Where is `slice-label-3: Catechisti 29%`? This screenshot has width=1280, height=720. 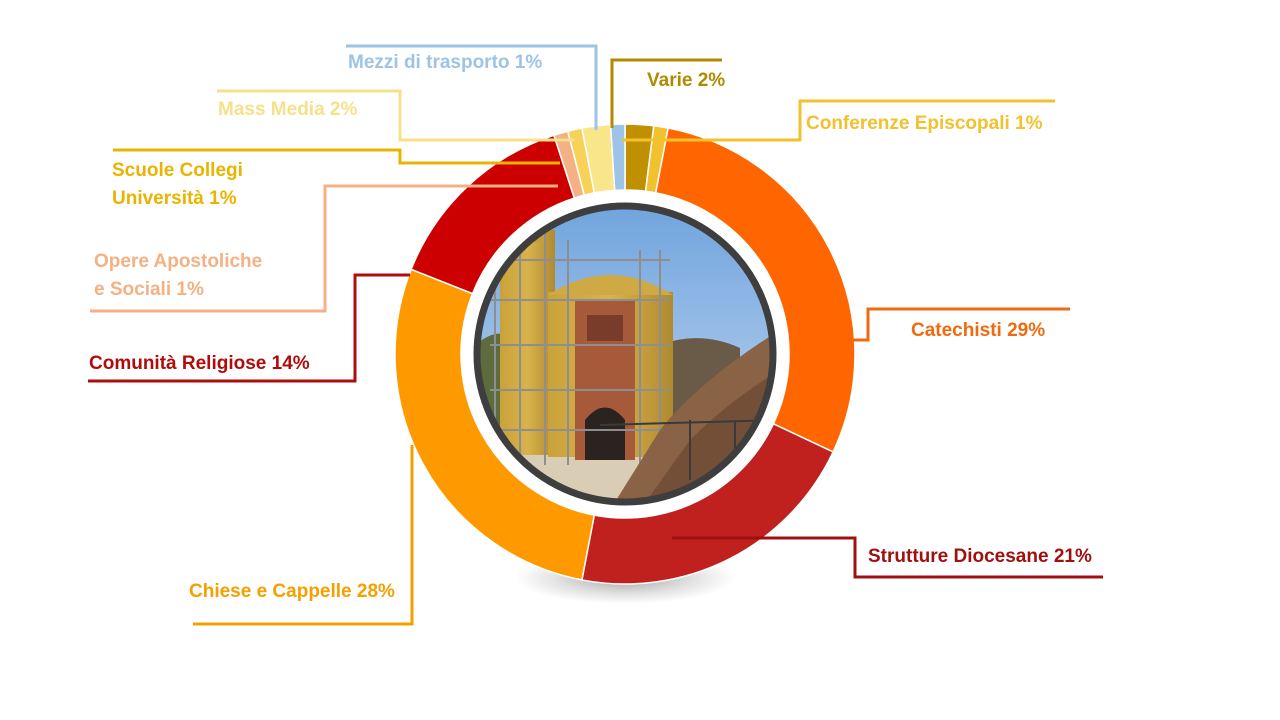
slice-label-3: Catechisti 29% is located at coordinates (978, 331).